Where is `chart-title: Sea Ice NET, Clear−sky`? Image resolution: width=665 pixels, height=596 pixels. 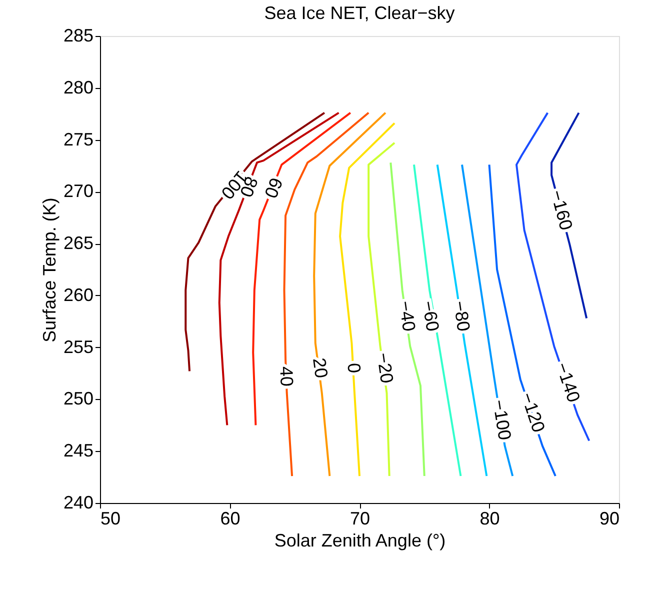 chart-title: Sea Ice NET, Clear−sky is located at coordinates (359, 13).